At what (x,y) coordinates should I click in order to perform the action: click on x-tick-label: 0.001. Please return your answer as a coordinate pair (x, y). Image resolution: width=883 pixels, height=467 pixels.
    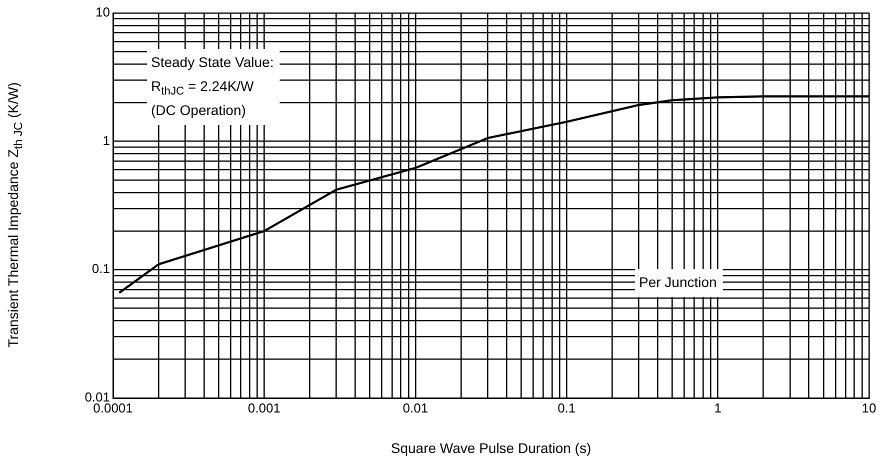
    Looking at the image, I should click on (264, 408).